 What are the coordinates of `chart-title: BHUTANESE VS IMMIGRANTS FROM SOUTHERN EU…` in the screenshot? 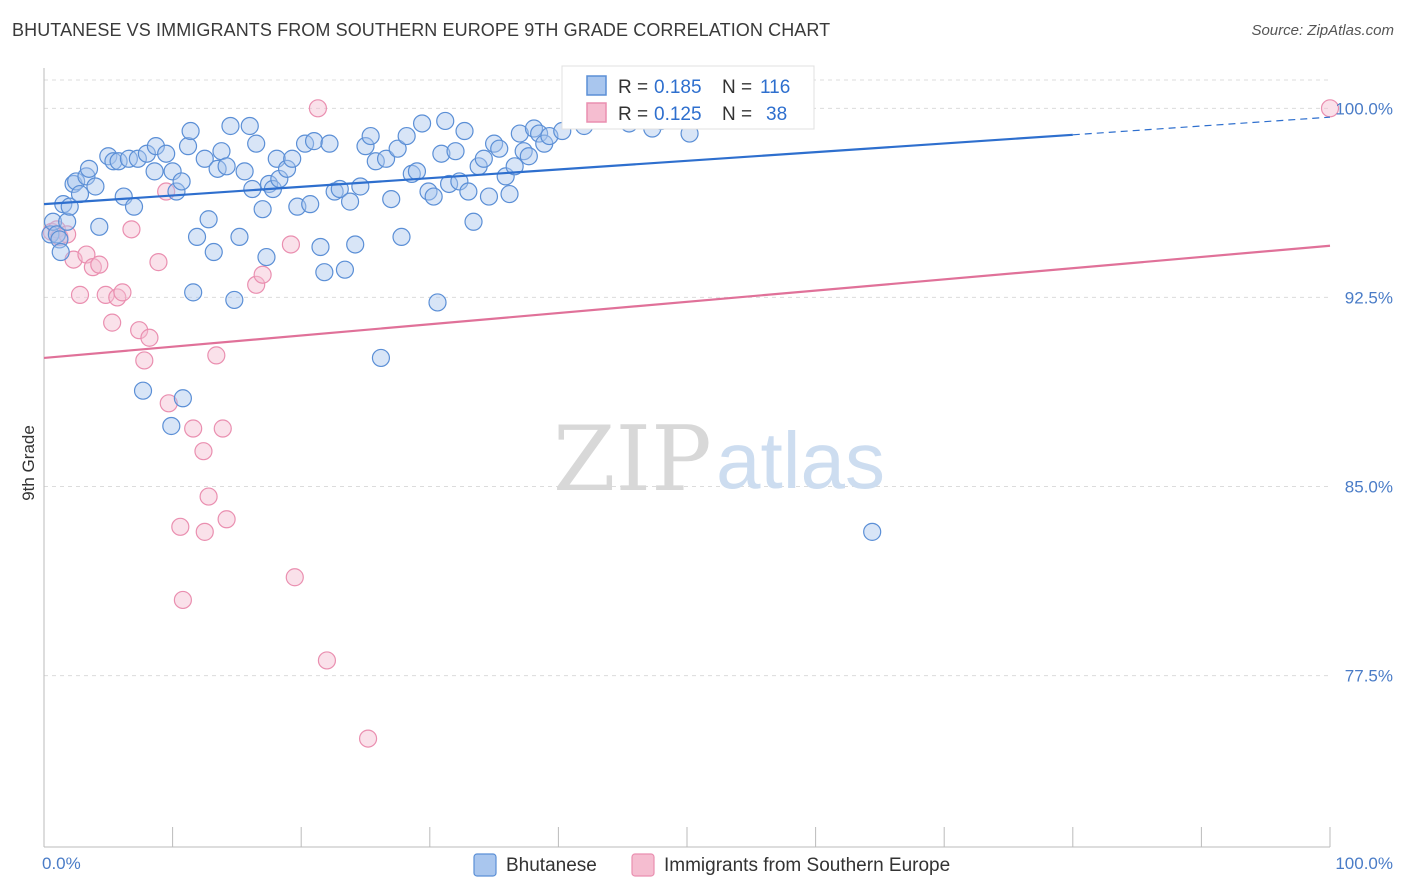 It's located at (421, 30).